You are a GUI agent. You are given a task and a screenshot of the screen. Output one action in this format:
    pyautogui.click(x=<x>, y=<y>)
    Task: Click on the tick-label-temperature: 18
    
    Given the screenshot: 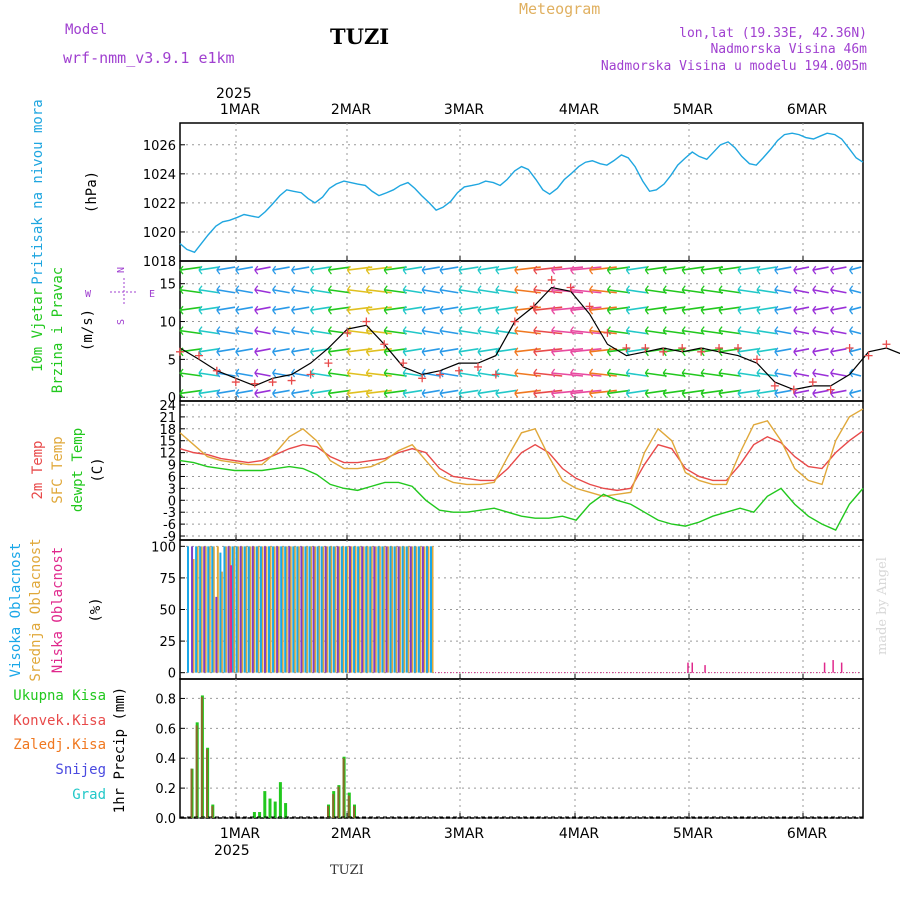 What is the action you would take?
    pyautogui.click(x=167, y=430)
    